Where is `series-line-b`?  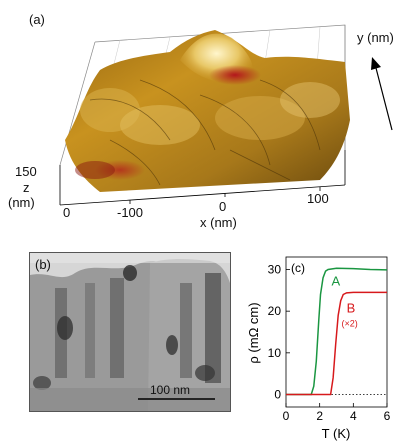
series-line-b is located at coordinates (336, 343).